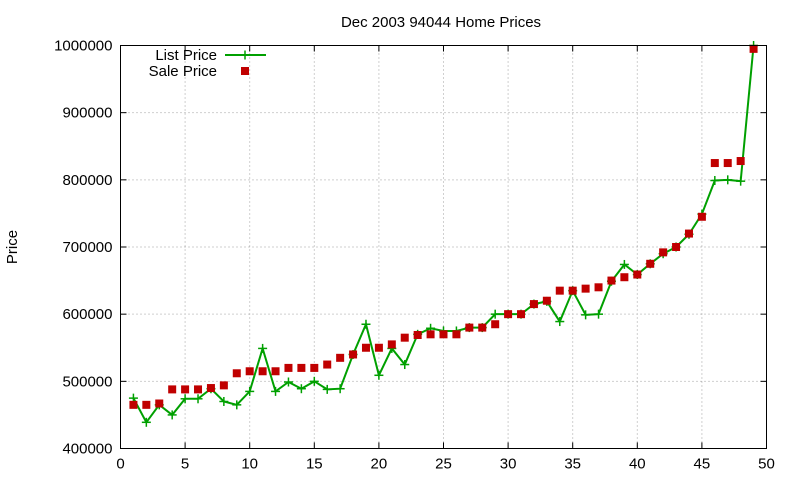 Image resolution: width=800 pixels, height=480 pixels. Describe the element at coordinates (245, 55) in the screenshot. I see `legend-plus-swatch` at that location.